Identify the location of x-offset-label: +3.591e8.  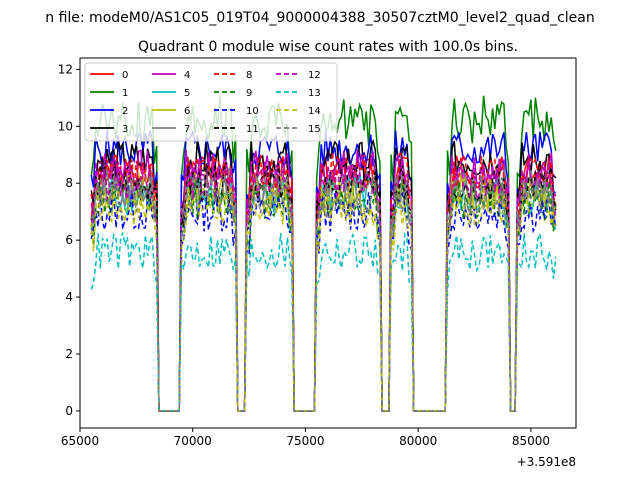
(546, 462).